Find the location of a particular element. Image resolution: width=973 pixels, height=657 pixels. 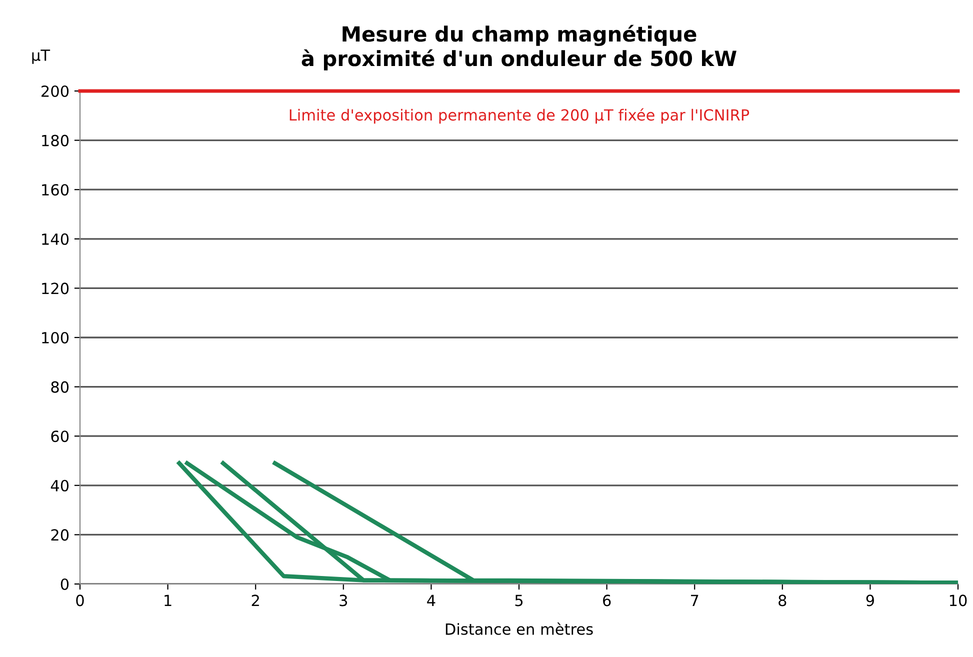

y-tick-label: 80 is located at coordinates (60, 387).